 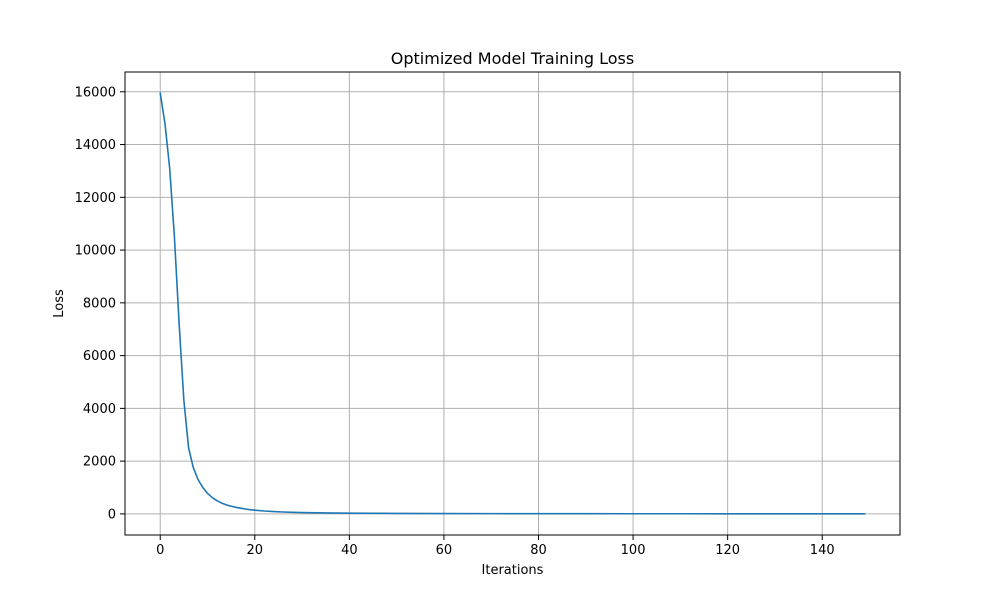 What do you see at coordinates (95, 92) in the screenshot?
I see `y-tick-label: 16000` at bounding box center [95, 92].